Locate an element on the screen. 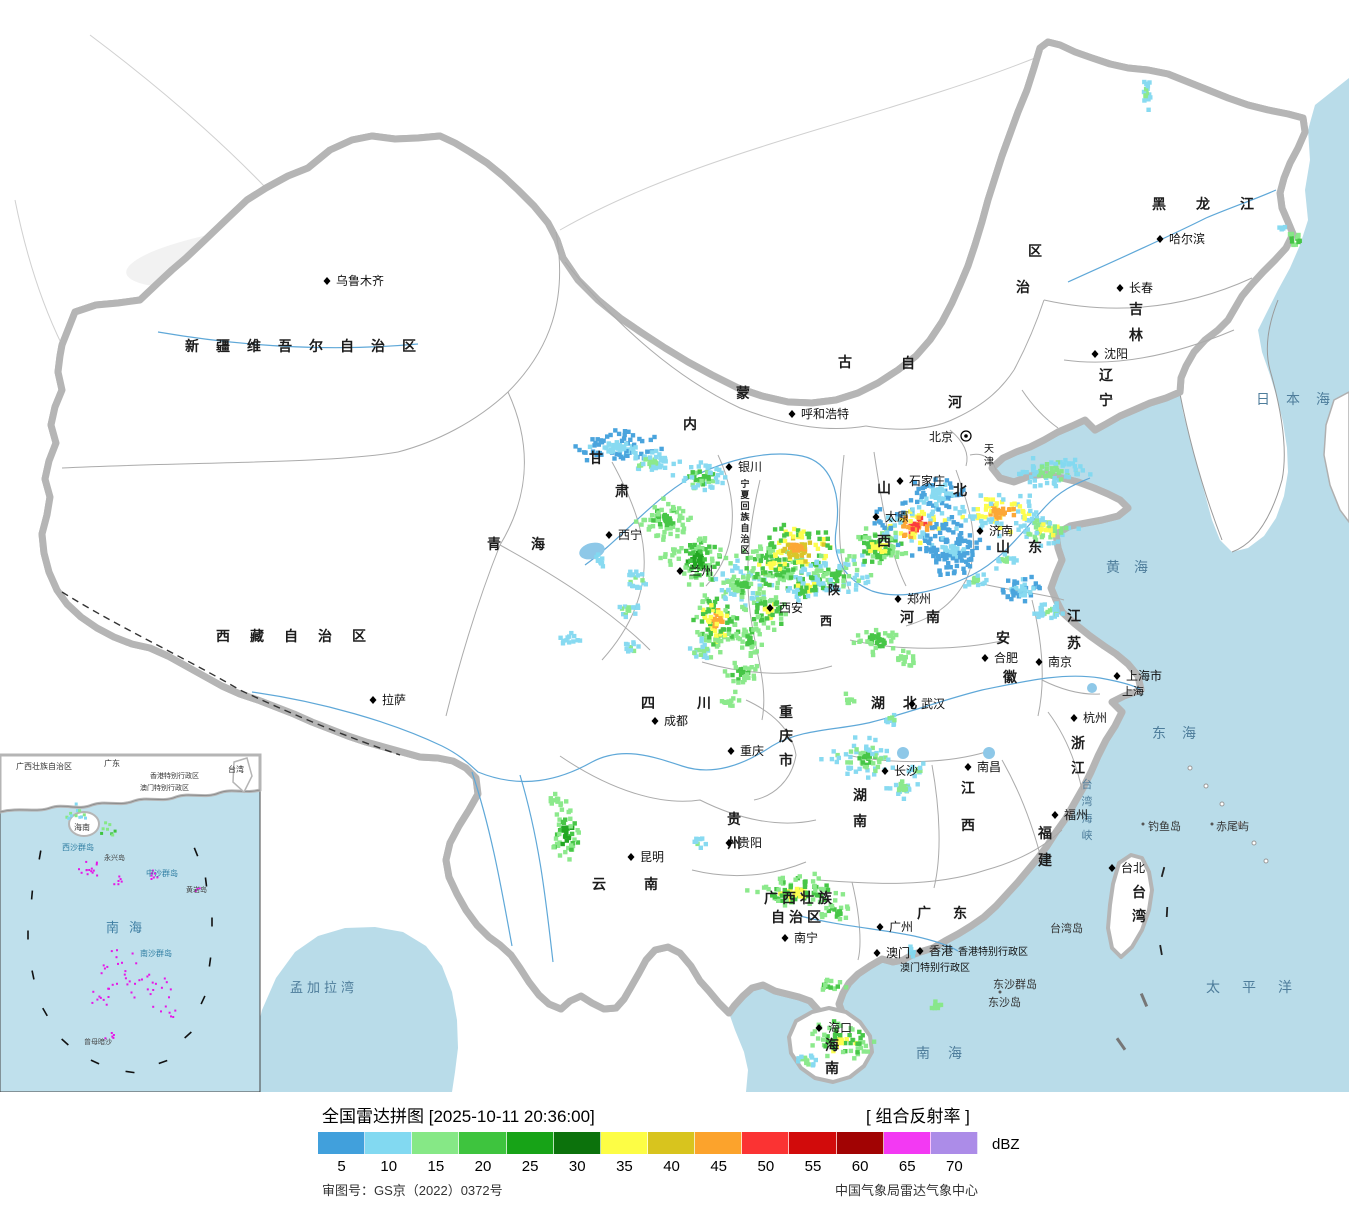 The image size is (1349, 1208). korea-coast is located at coordinates (1232, 426).